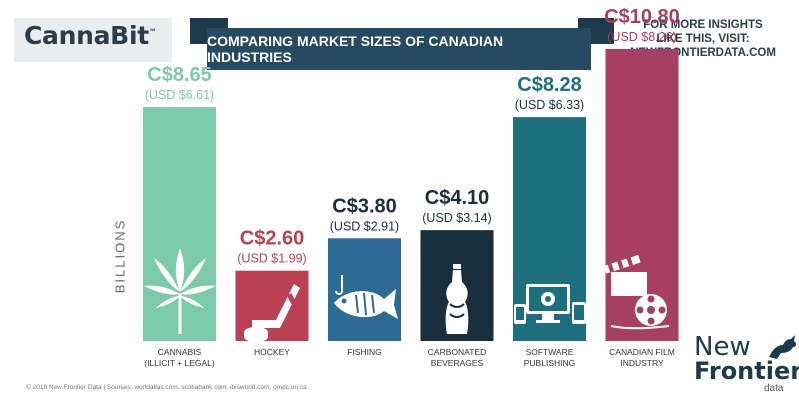 The height and width of the screenshot is (405, 799). What do you see at coordinates (641, 37) in the screenshot?
I see `usd-label-6: (USD $8.26)` at bounding box center [641, 37].